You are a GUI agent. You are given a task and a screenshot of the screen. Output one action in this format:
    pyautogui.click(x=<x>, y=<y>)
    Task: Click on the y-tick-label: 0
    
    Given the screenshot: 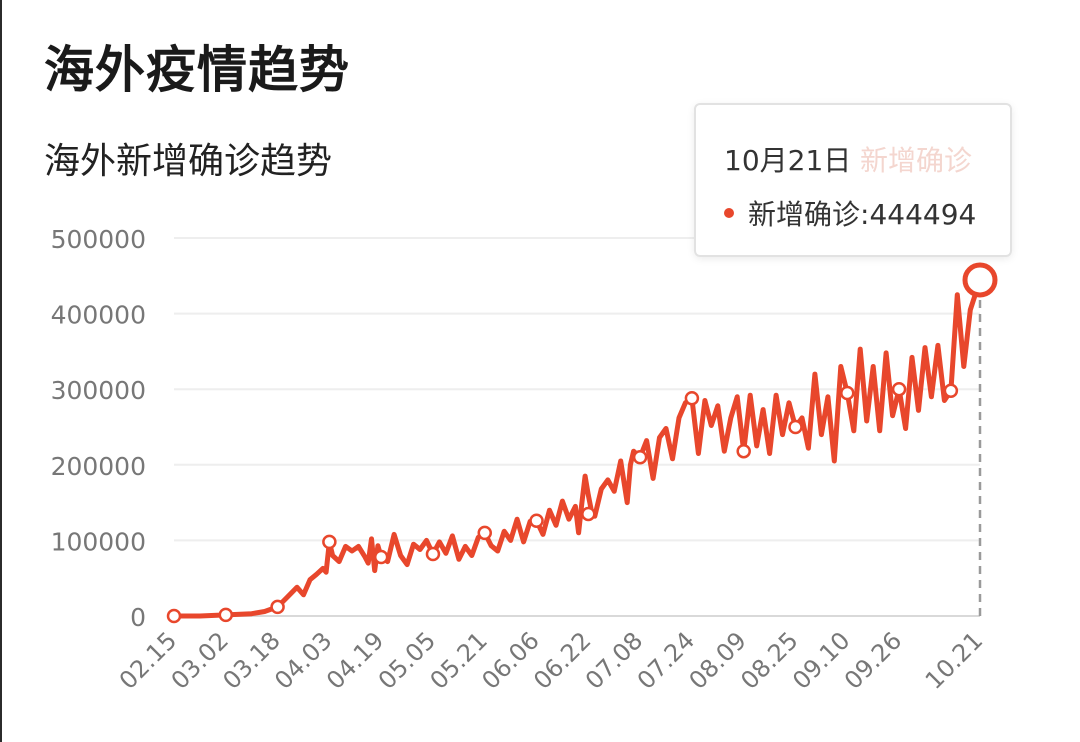 What is the action you would take?
    pyautogui.click(x=138, y=617)
    